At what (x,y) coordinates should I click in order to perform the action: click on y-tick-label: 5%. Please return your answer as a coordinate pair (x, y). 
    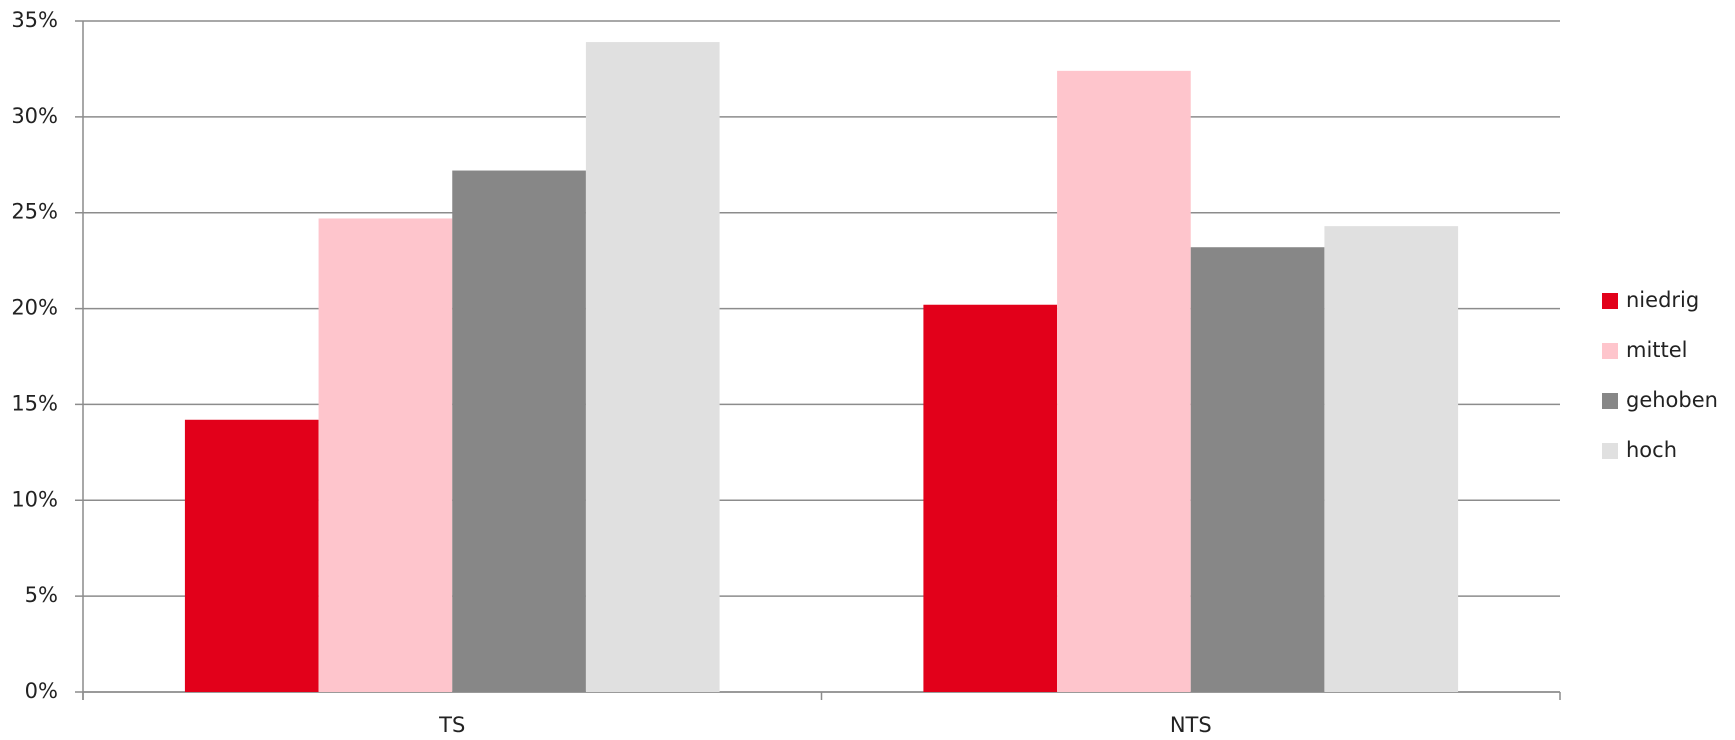
    Looking at the image, I should click on (41, 595).